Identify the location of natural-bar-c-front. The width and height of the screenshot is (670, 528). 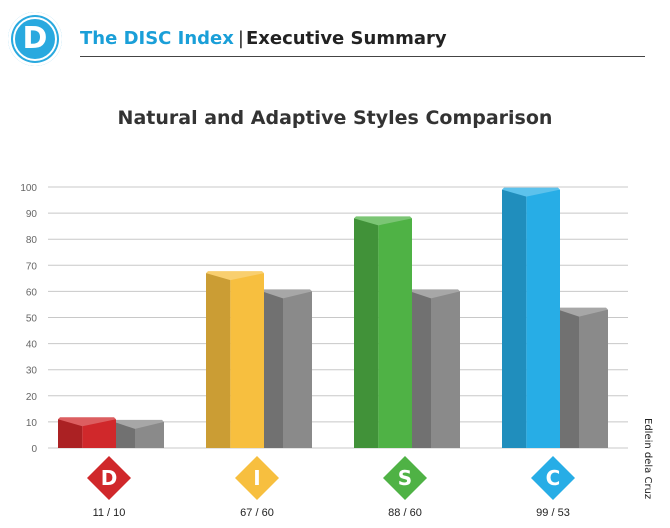
(543, 319).